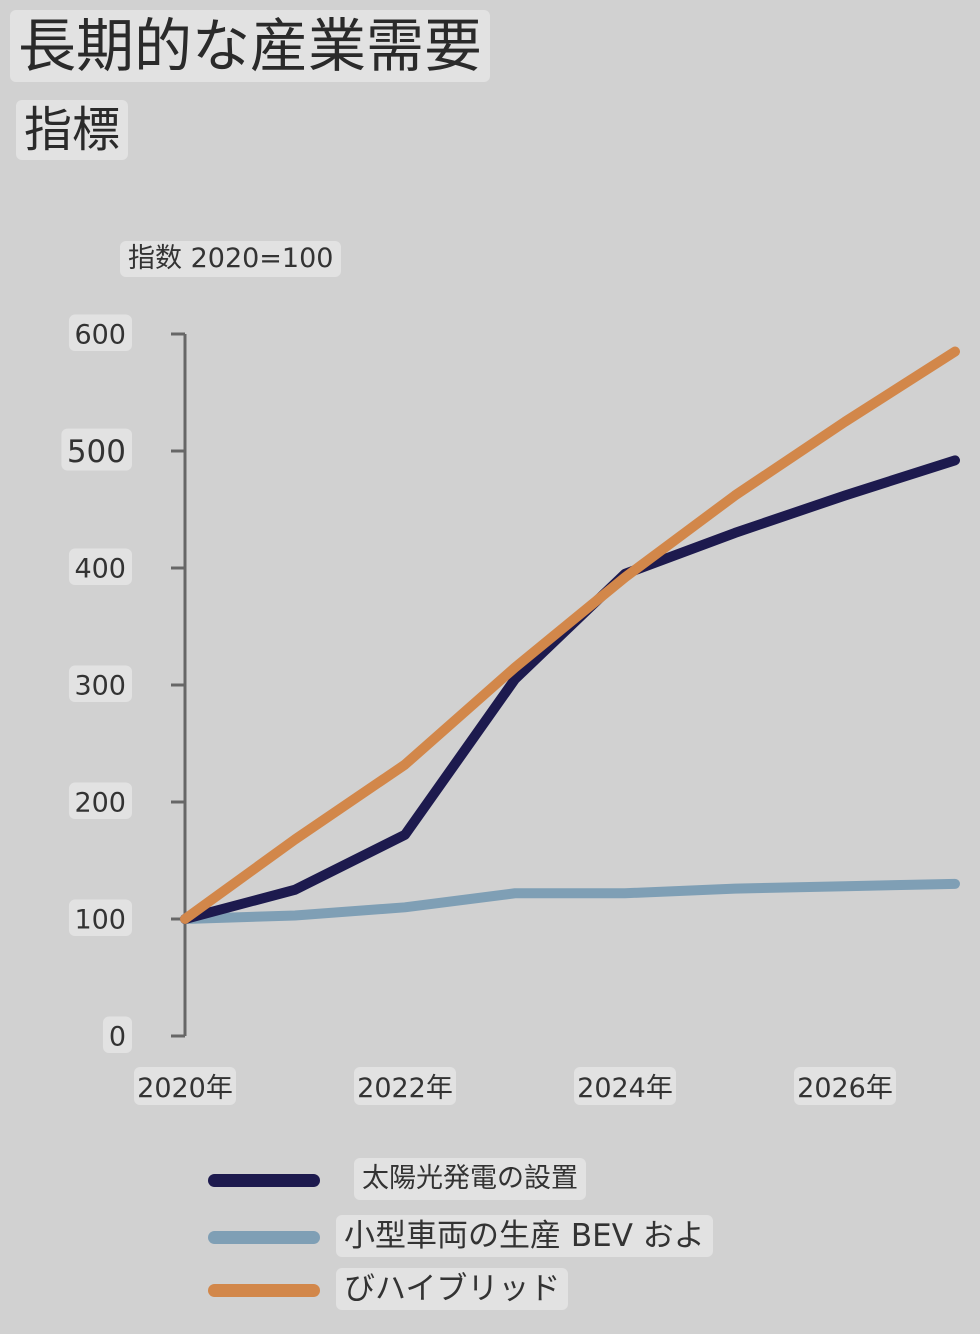  I want to click on legend-label: 太陽光発電の設置, so click(470, 1179).